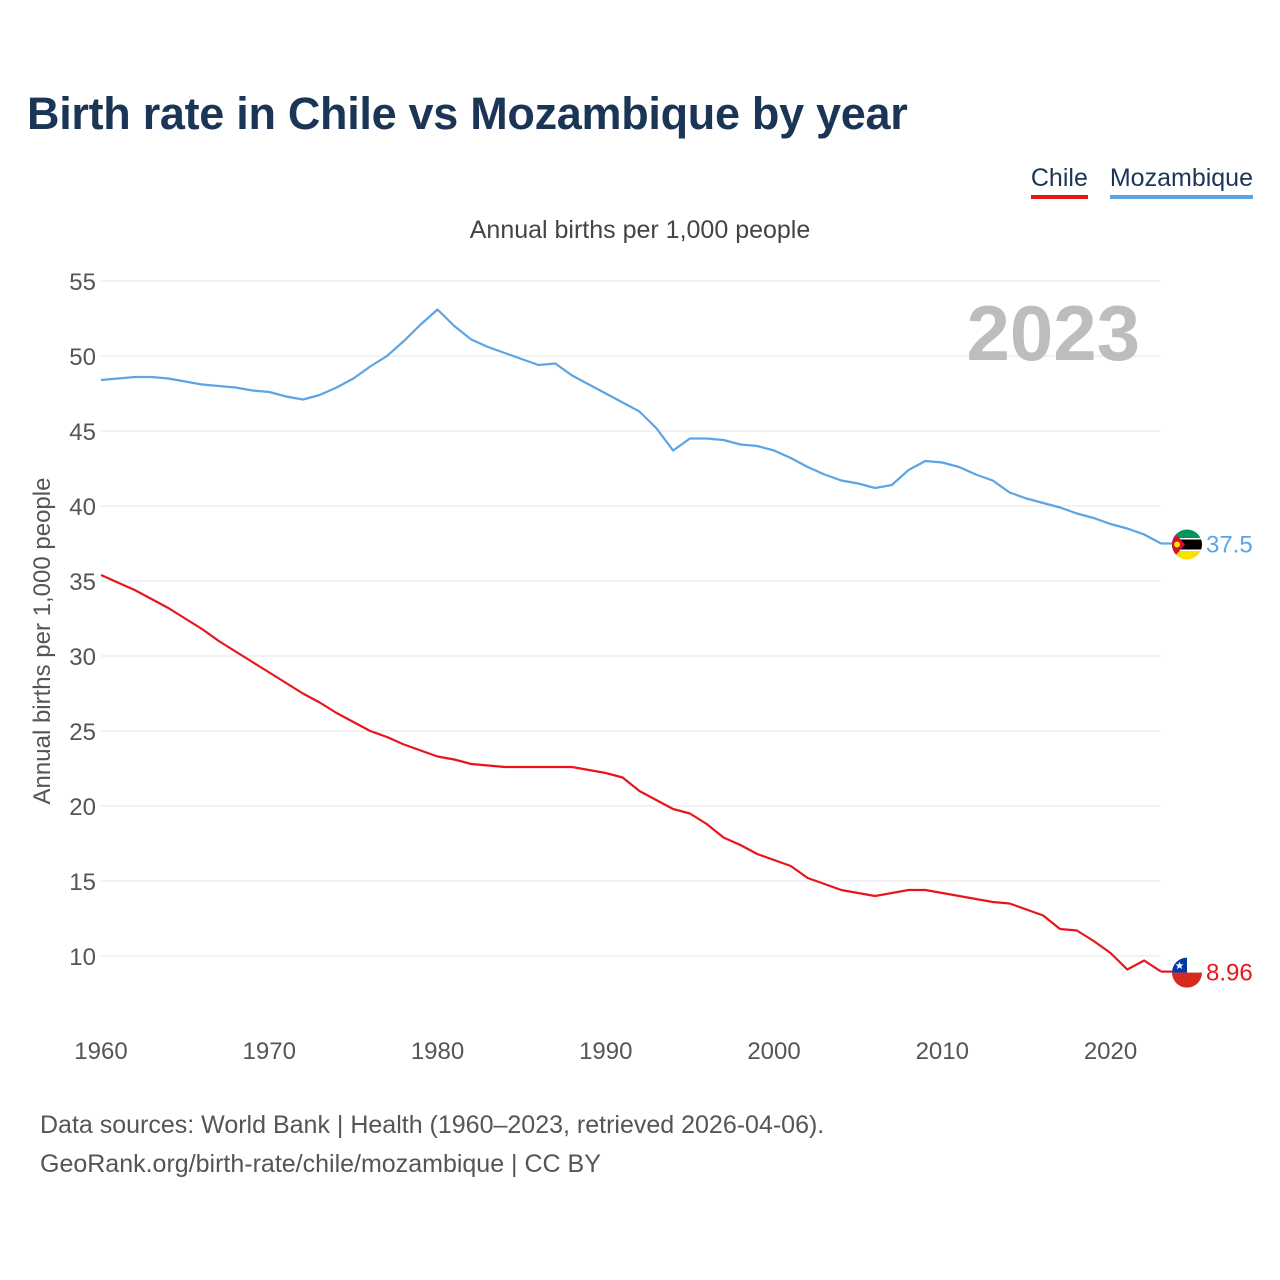 This screenshot has width=1280, height=1280. What do you see at coordinates (773, 1051) in the screenshot?
I see `x-tick-label: 2000` at bounding box center [773, 1051].